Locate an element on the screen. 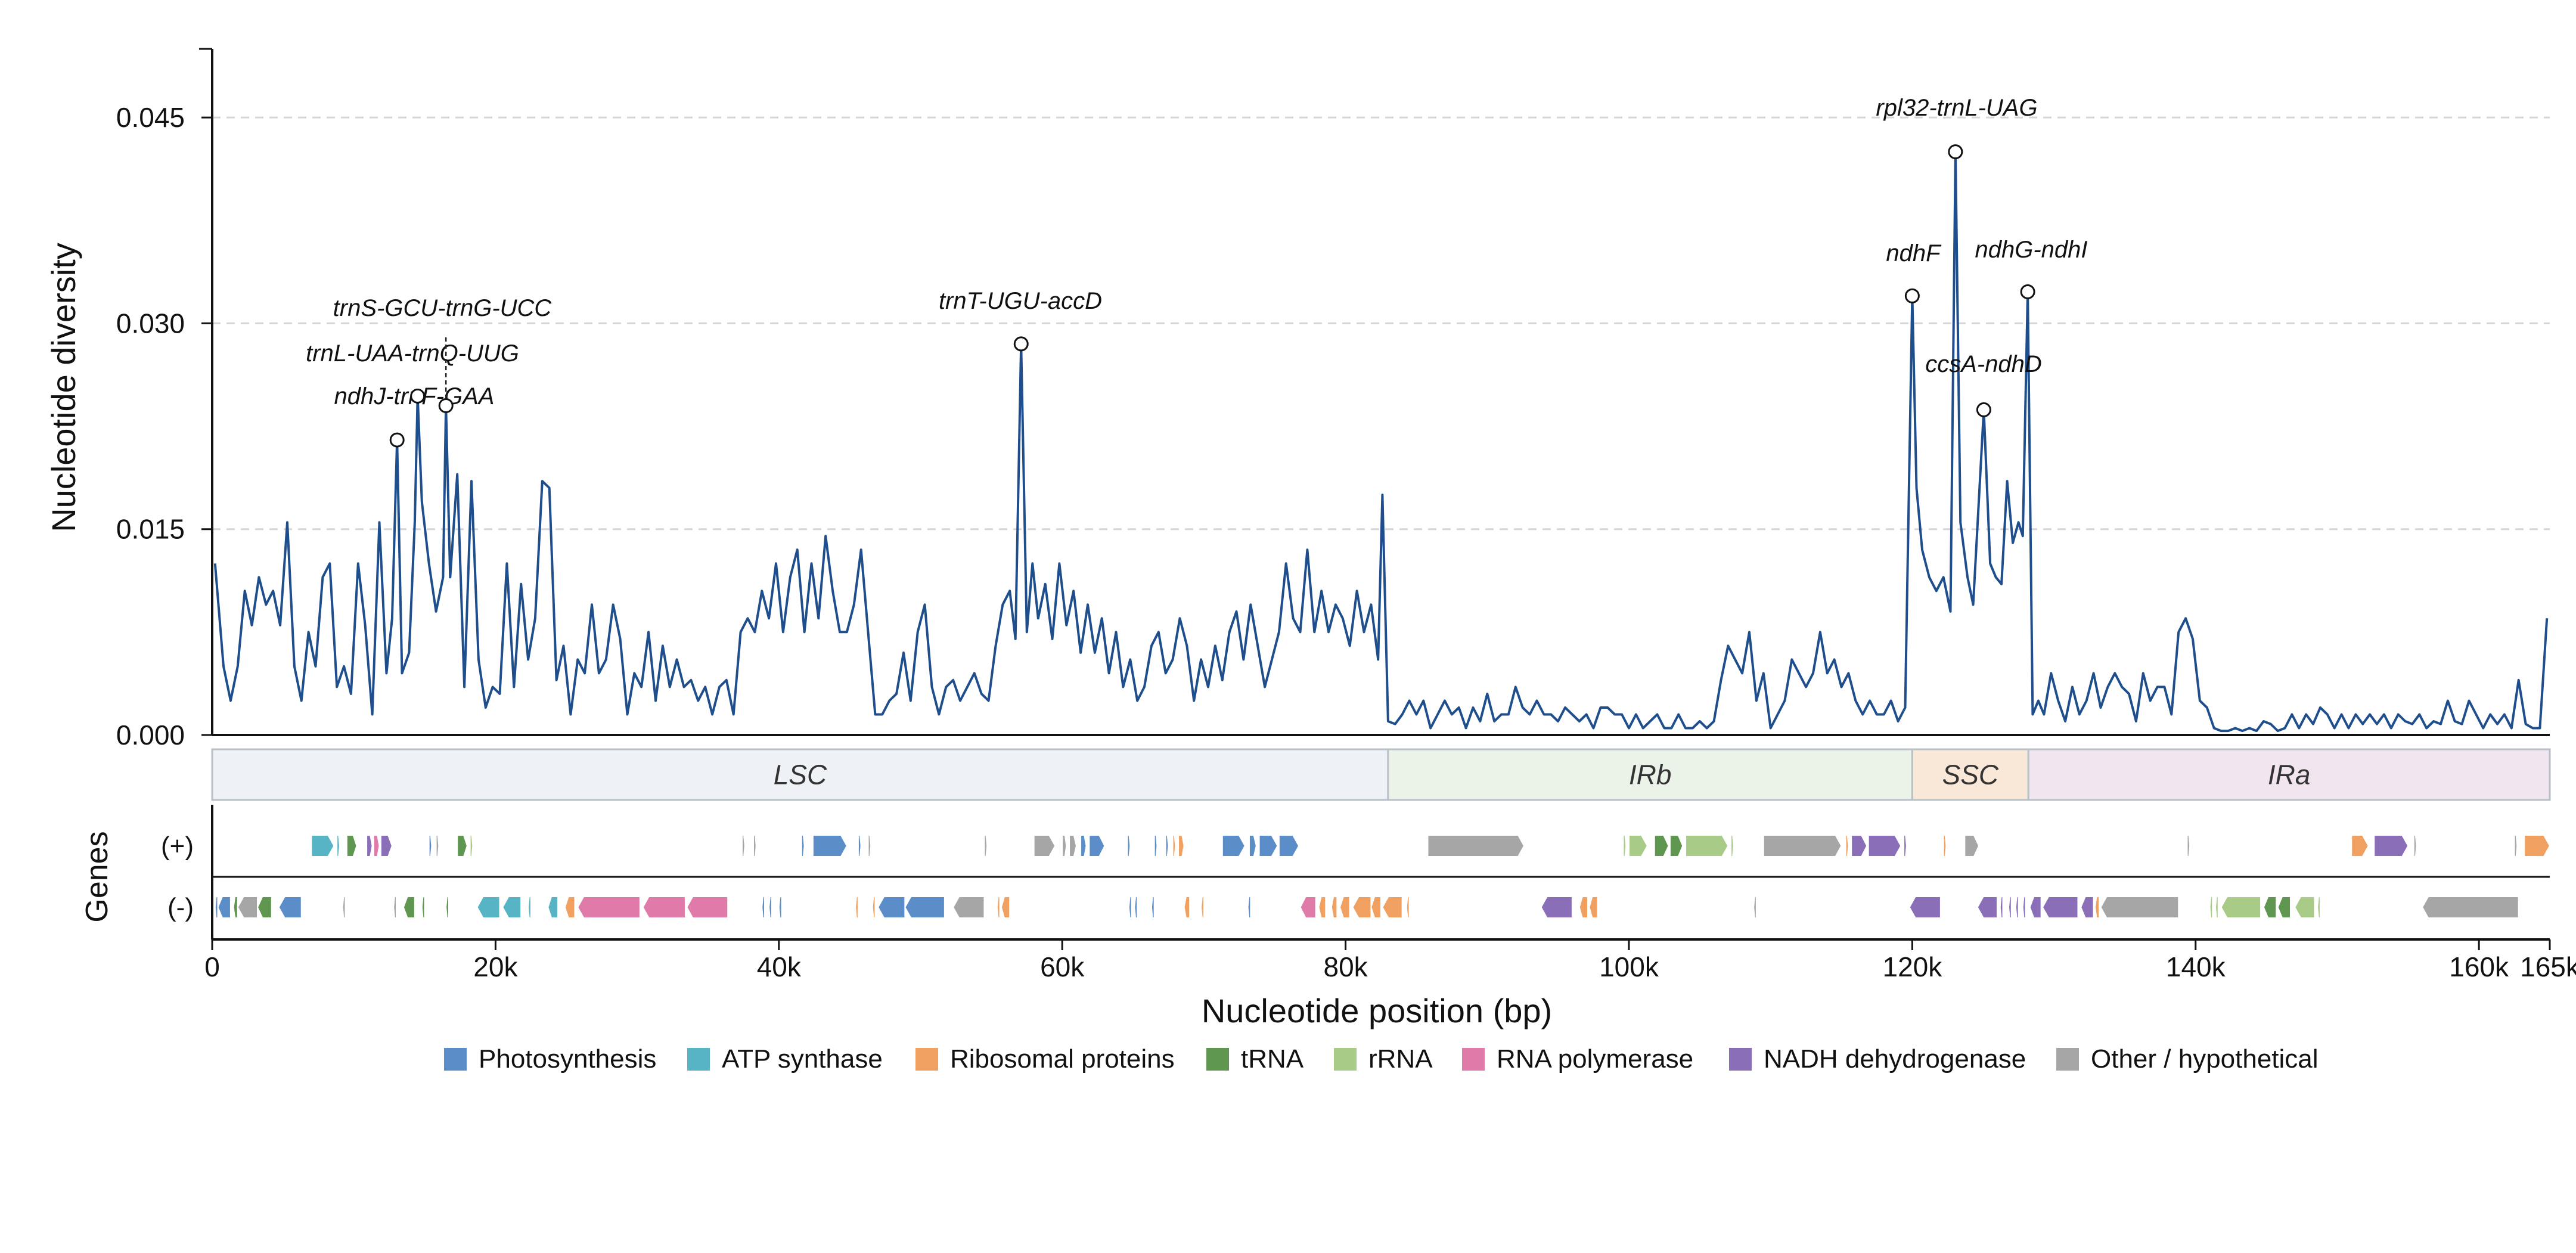  legend-label: Photosynthesis is located at coordinates (567, 1059).